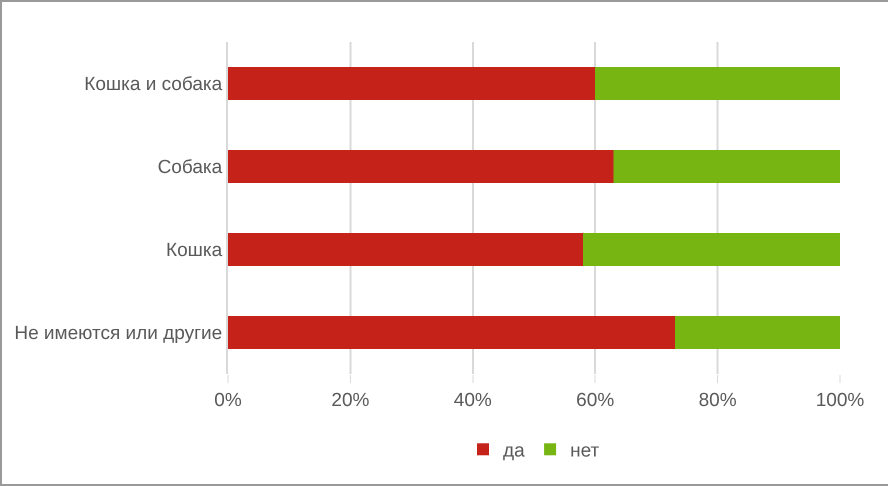  Describe the element at coordinates (514, 451) in the screenshot. I see `legend-label: да` at that location.